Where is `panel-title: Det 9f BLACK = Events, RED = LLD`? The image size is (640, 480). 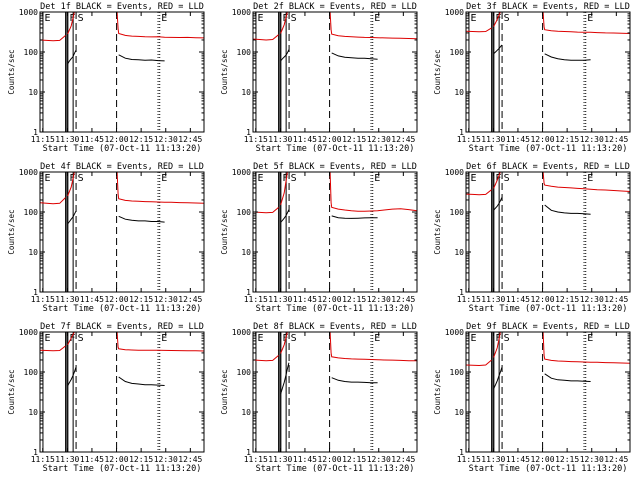
panel-title: Det 9f BLACK = Events, RED = LLD is located at coordinates (548, 327).